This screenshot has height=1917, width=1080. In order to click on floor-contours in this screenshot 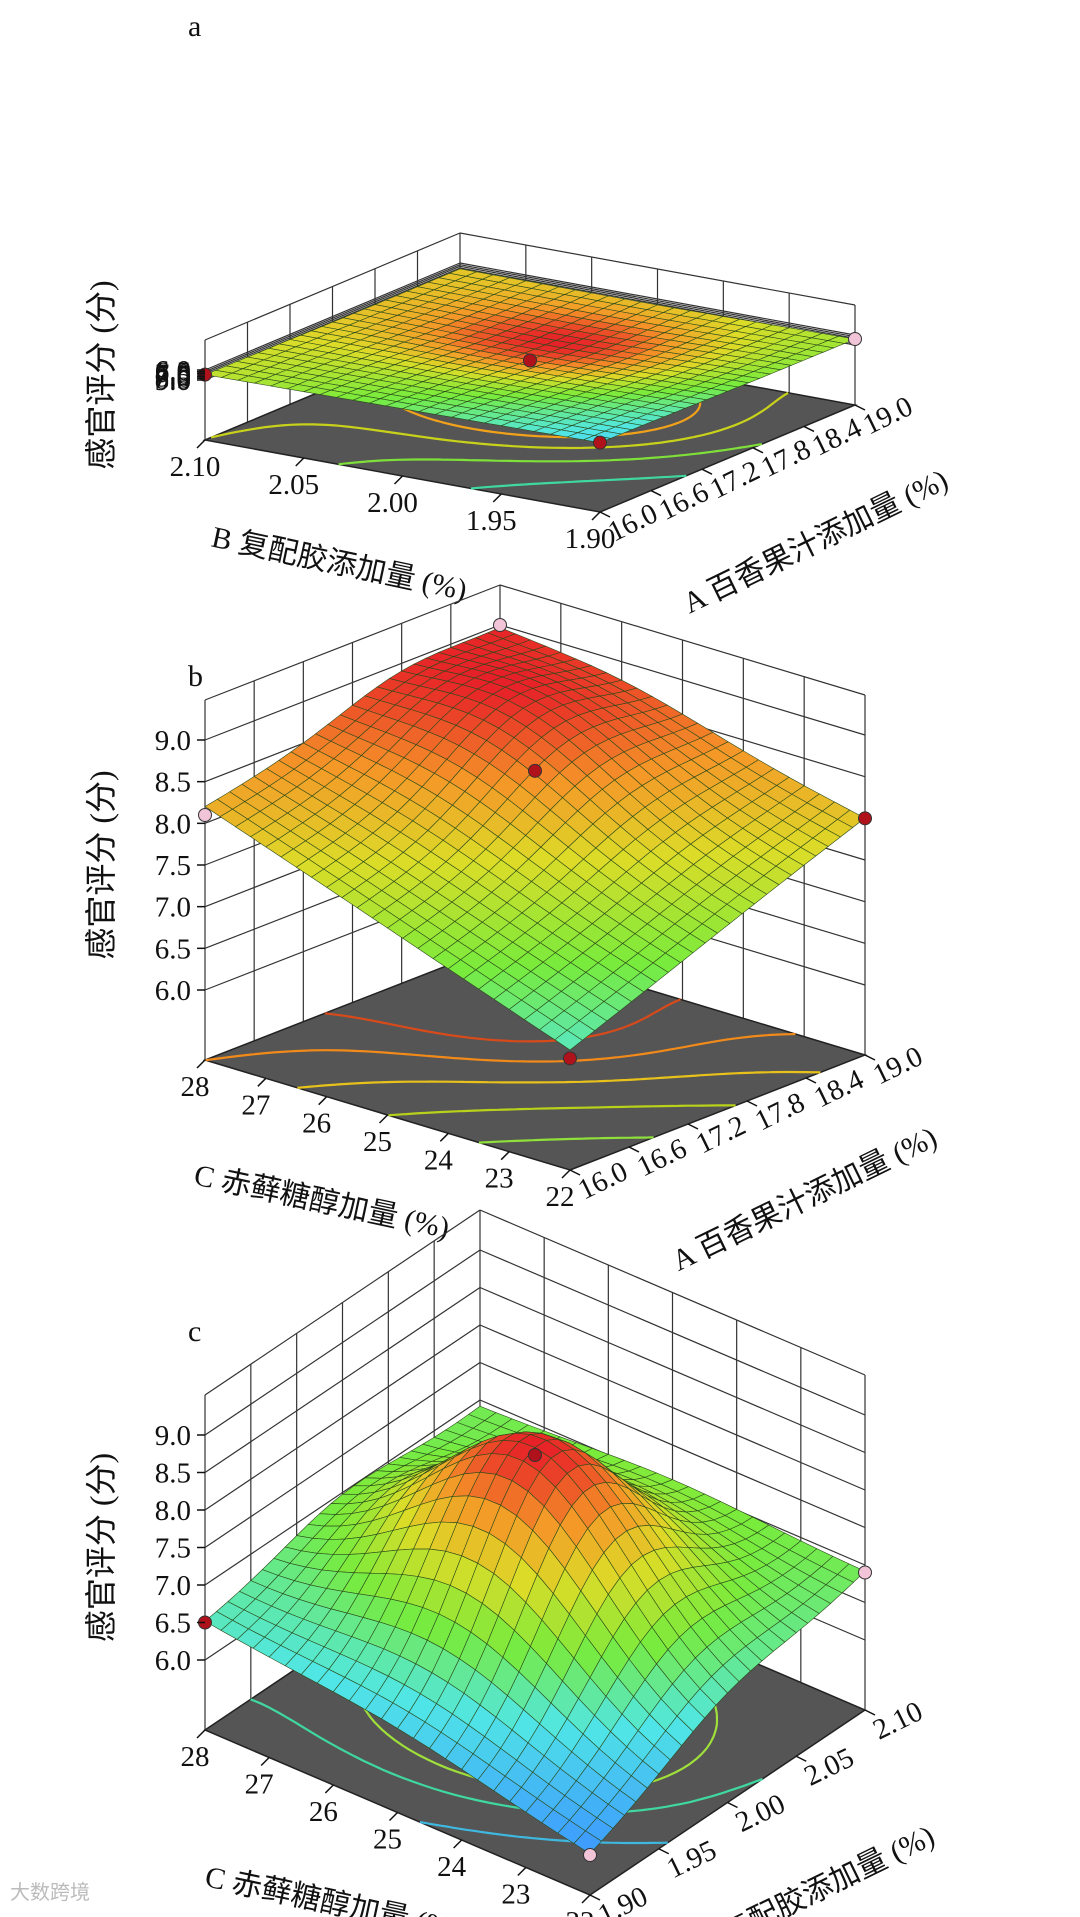, I will do `click(513, 1071)`.